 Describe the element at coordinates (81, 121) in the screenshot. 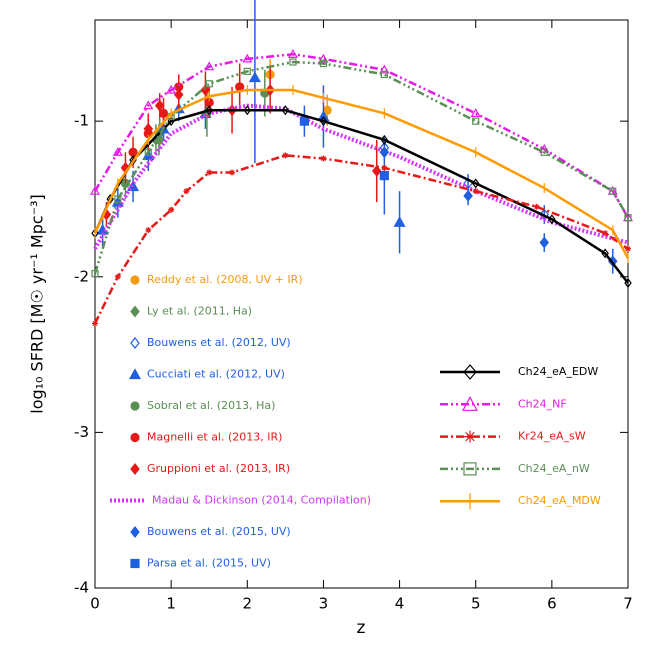

I see `y-tick-label: -1` at that location.